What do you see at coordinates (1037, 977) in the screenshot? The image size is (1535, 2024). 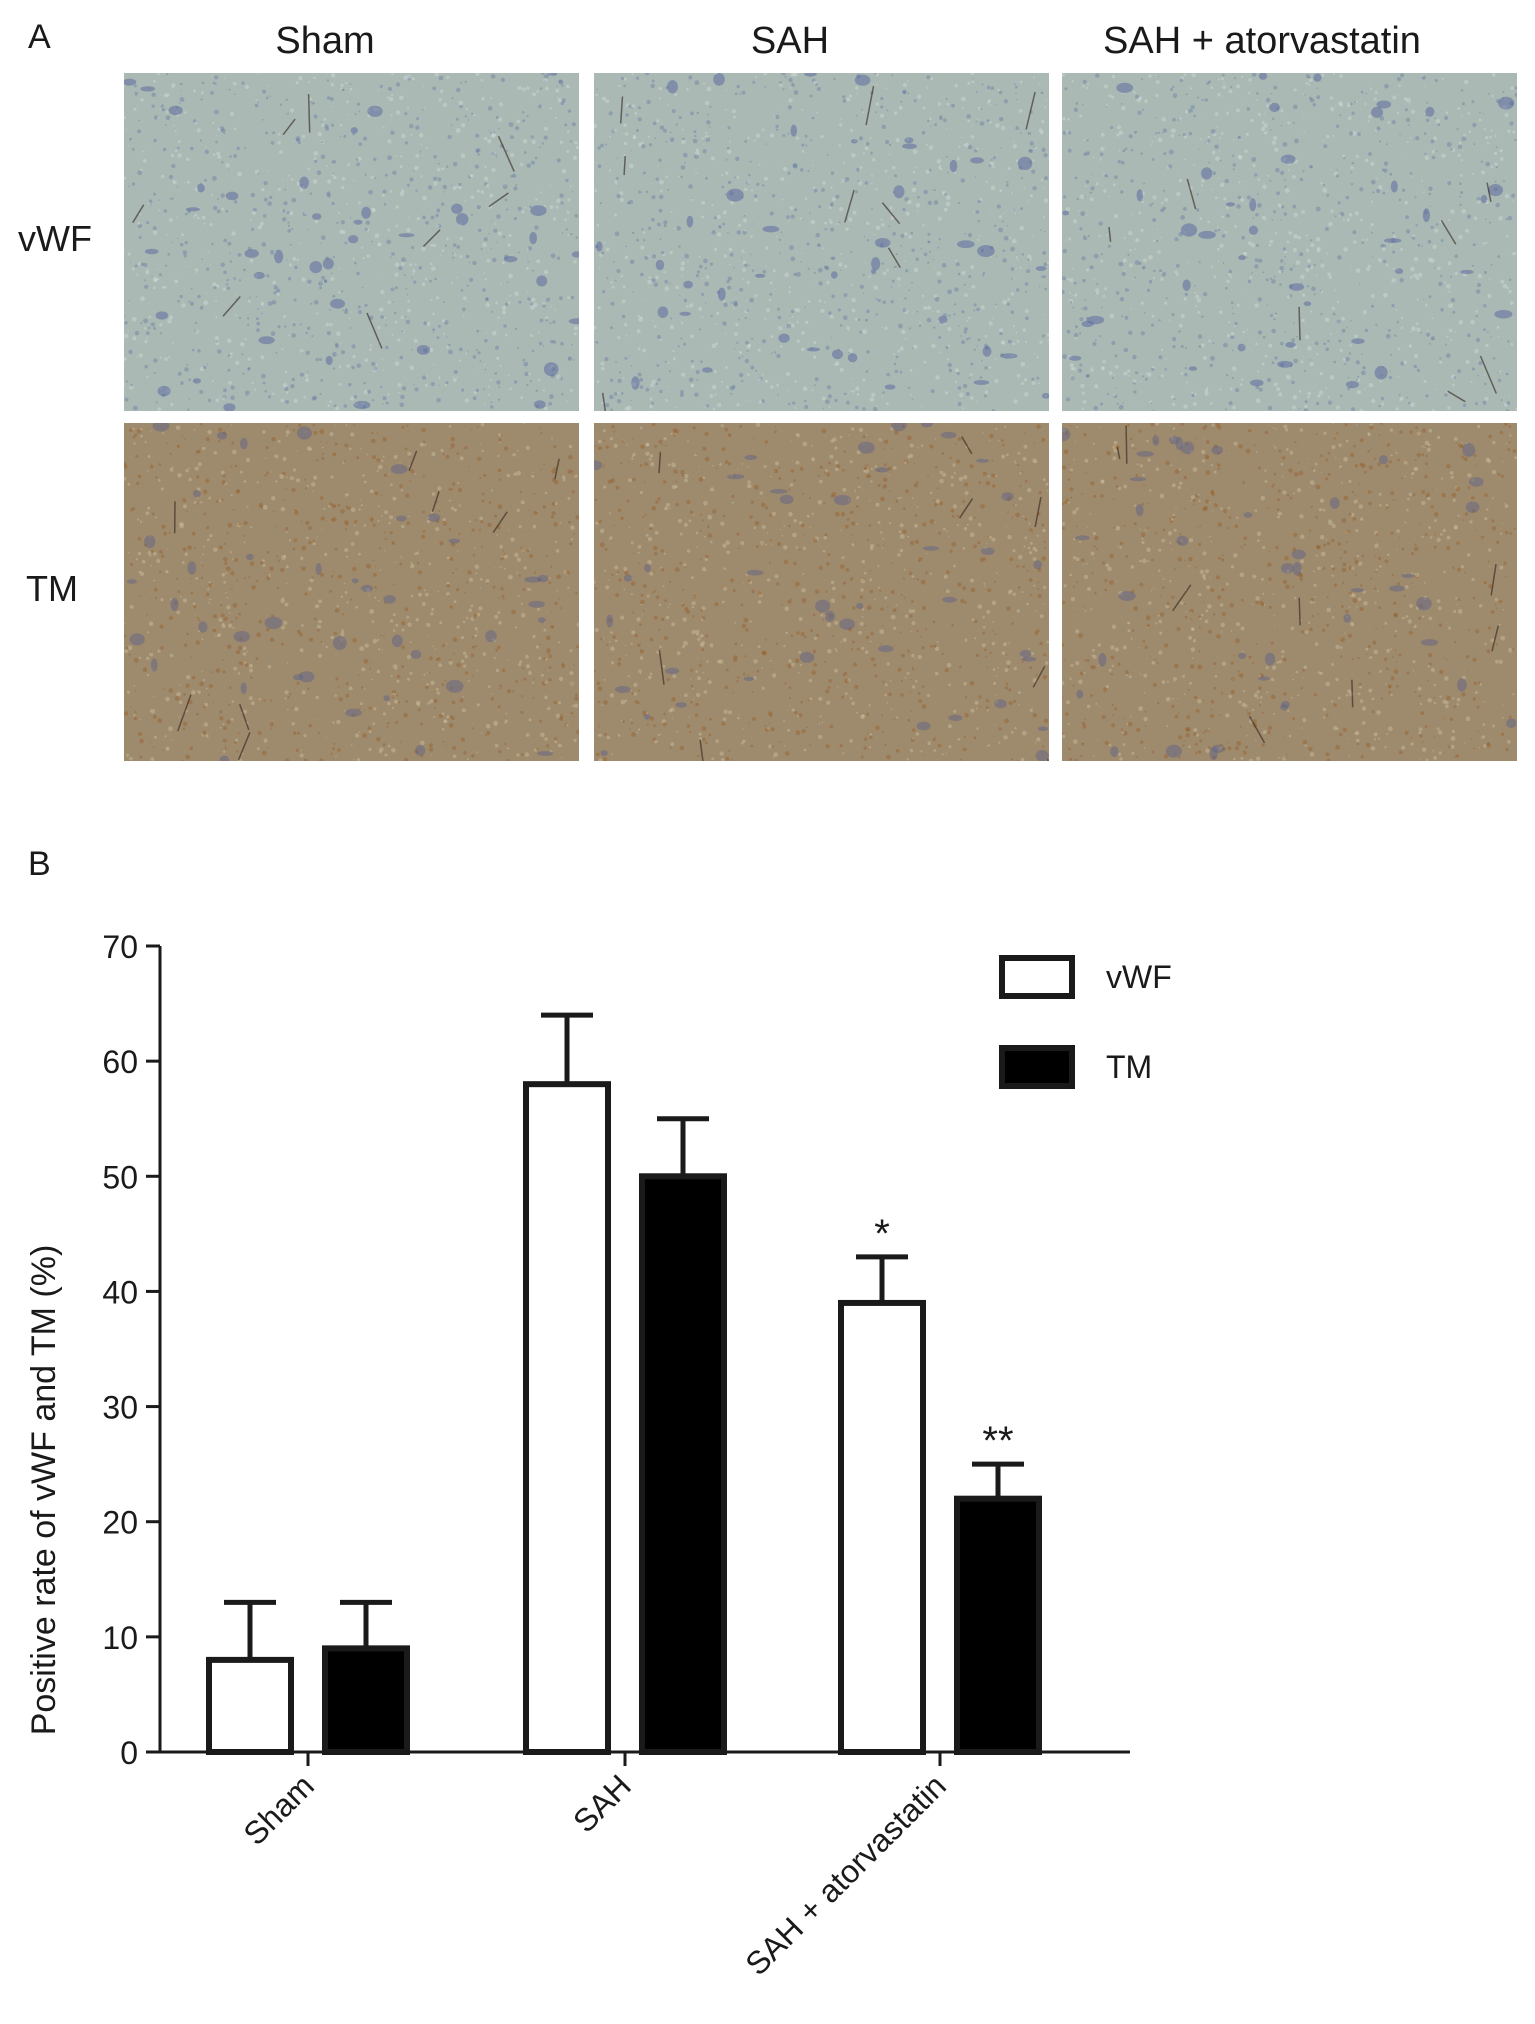 I see `legend-swatch-vwf` at bounding box center [1037, 977].